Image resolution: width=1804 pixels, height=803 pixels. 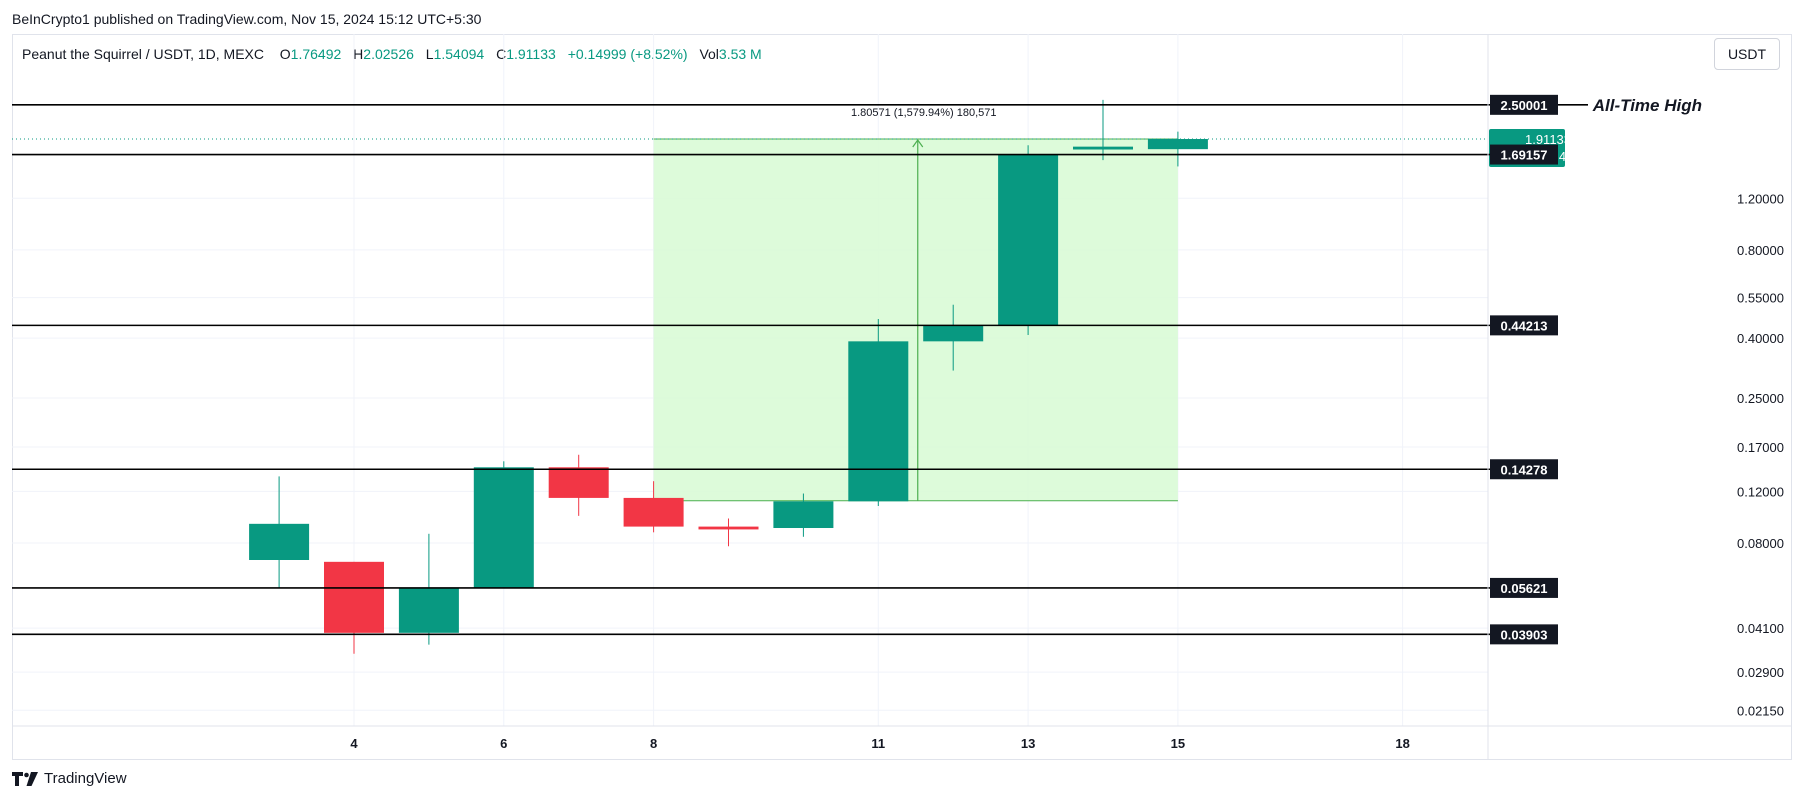 I want to click on x-axis-tick-label: 15, so click(x=1178, y=743).